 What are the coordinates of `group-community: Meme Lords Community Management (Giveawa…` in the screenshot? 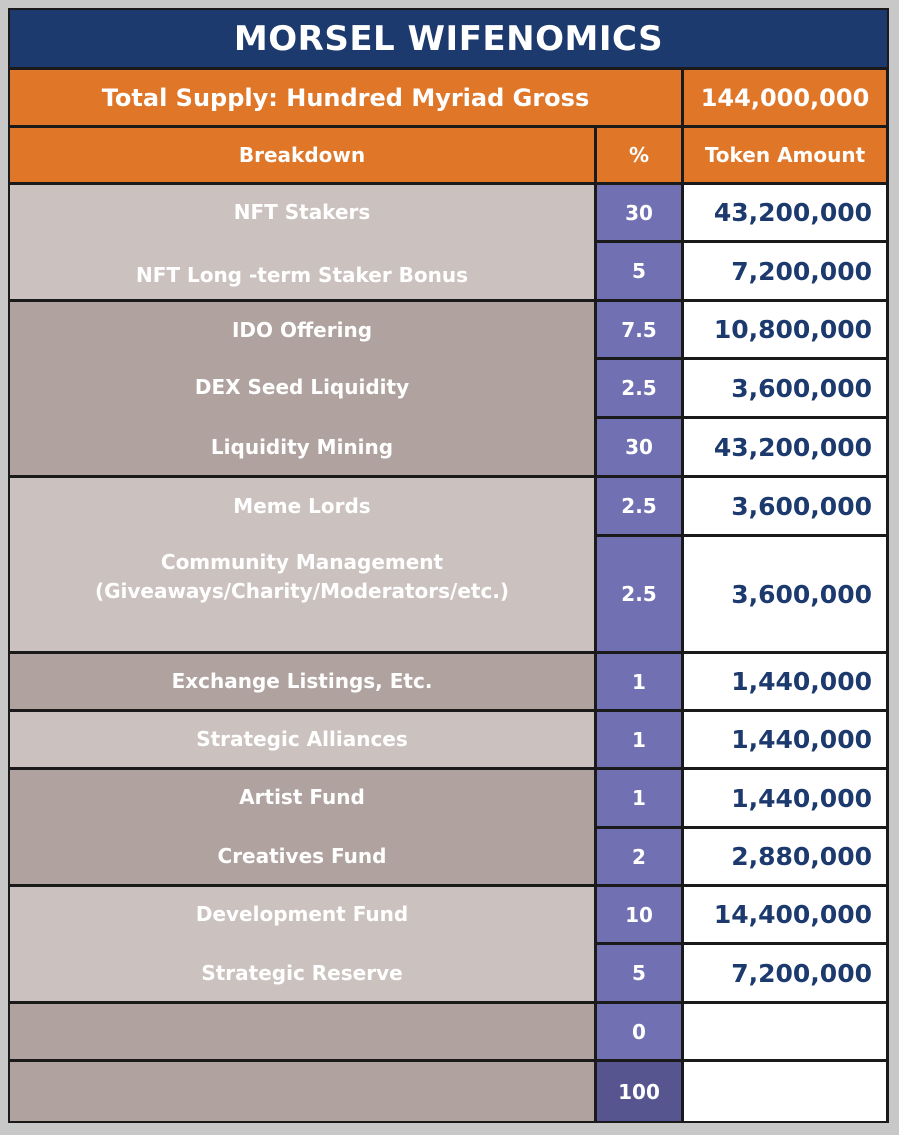 It's located at (302, 564).